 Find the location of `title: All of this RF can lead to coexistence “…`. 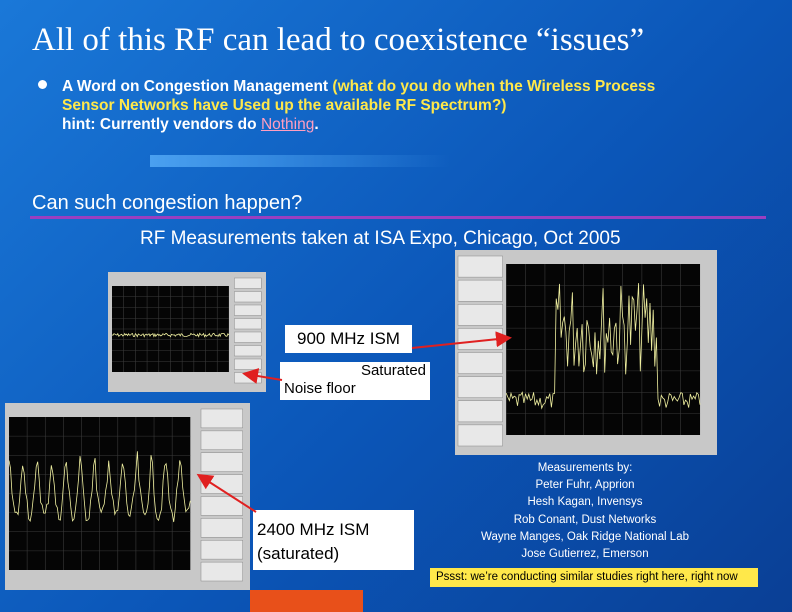

title: All of this RF can lead to coexistence “… is located at coordinates (338, 40).